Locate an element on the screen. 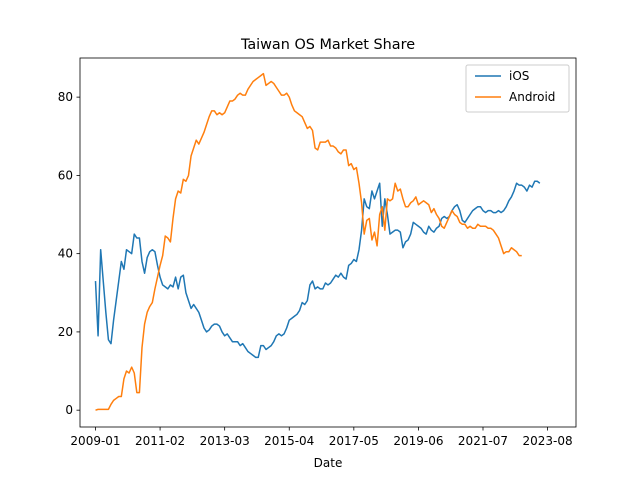  y-tick-label: 20 is located at coordinates (65, 332).